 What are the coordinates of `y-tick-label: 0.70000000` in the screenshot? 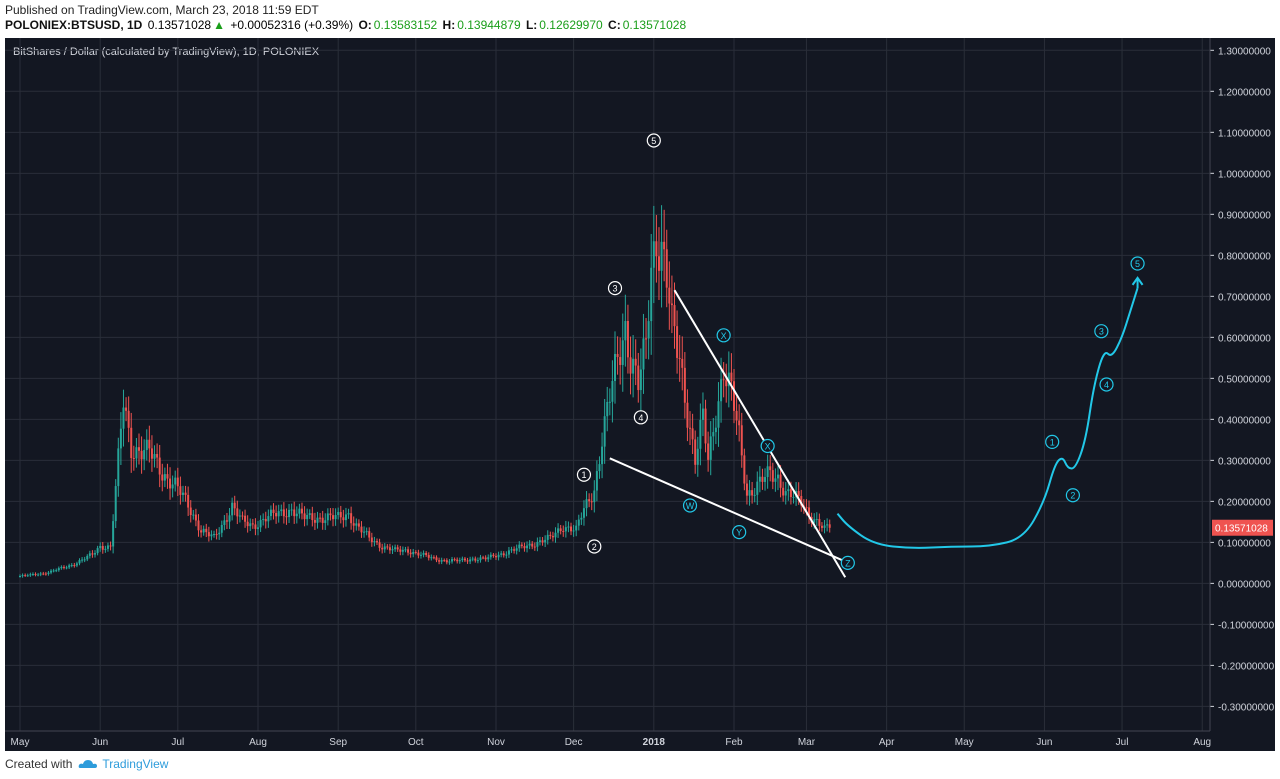 It's located at (1244, 297).